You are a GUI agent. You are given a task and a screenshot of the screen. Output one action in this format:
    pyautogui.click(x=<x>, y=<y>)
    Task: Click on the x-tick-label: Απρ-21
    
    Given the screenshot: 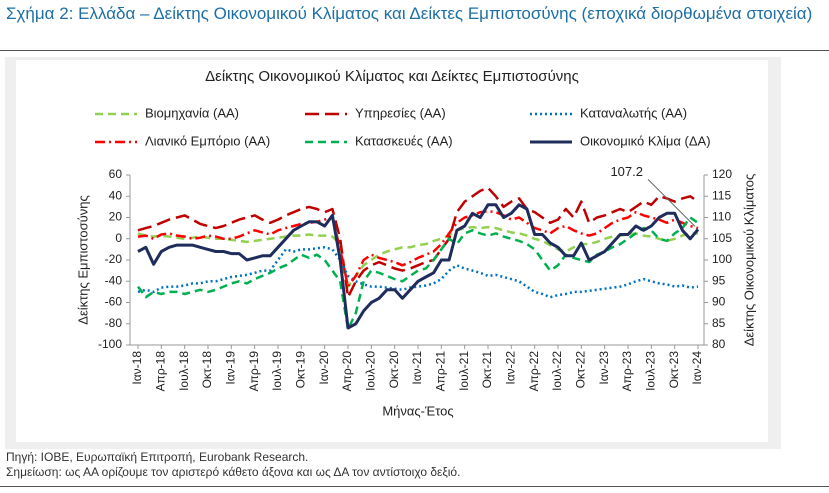 What is the action you would take?
    pyautogui.click(x=441, y=371)
    